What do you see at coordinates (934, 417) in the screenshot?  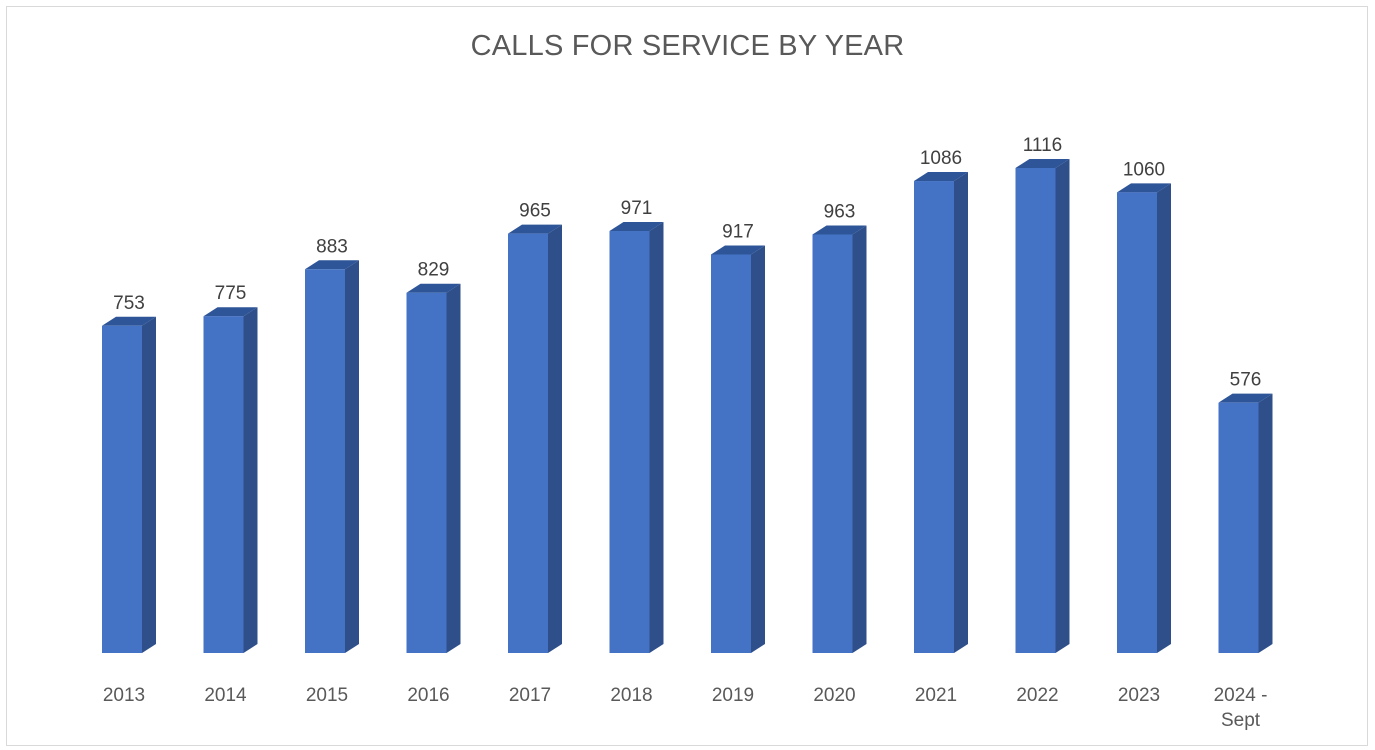 I see `bar-front-2021` at bounding box center [934, 417].